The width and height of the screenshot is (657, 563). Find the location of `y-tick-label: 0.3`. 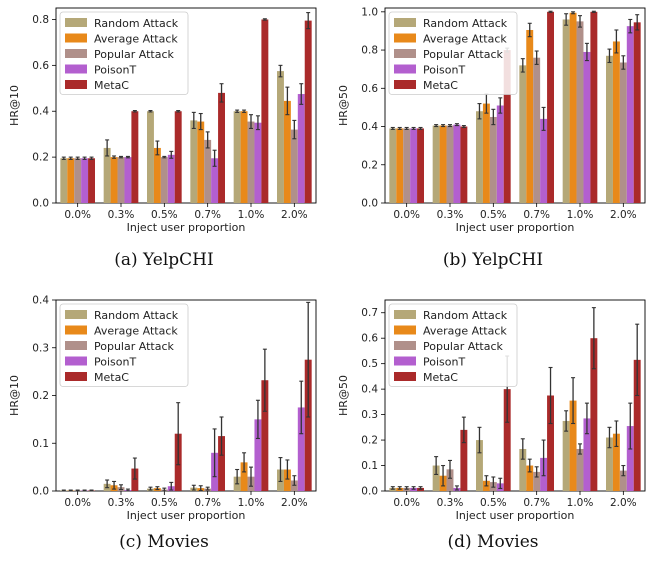

y-tick-label: 0.3 is located at coordinates (40, 348).